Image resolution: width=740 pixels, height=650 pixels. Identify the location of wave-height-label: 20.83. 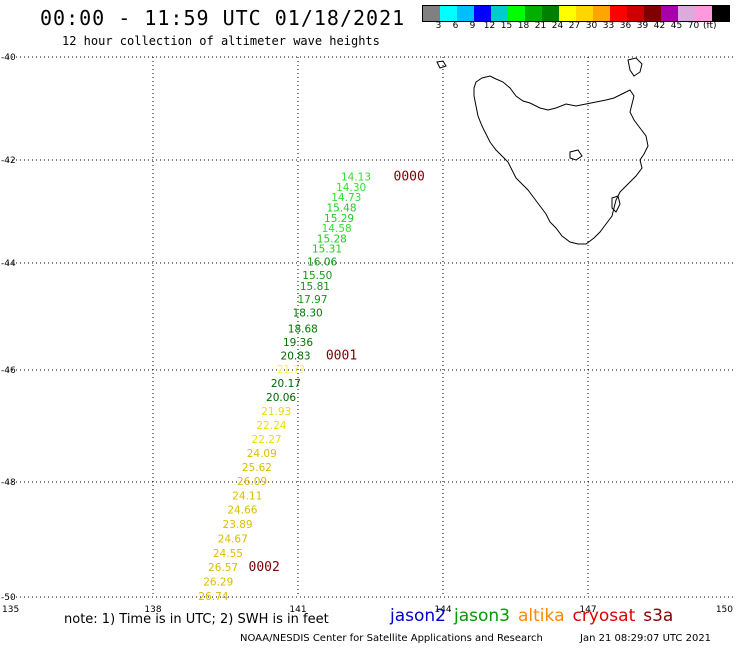
(296, 356).